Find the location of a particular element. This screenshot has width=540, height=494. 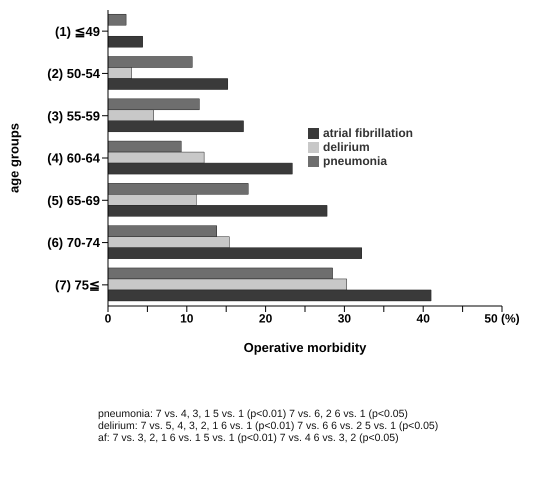

y-tick-label: (1) ≦49 is located at coordinates (77, 31).